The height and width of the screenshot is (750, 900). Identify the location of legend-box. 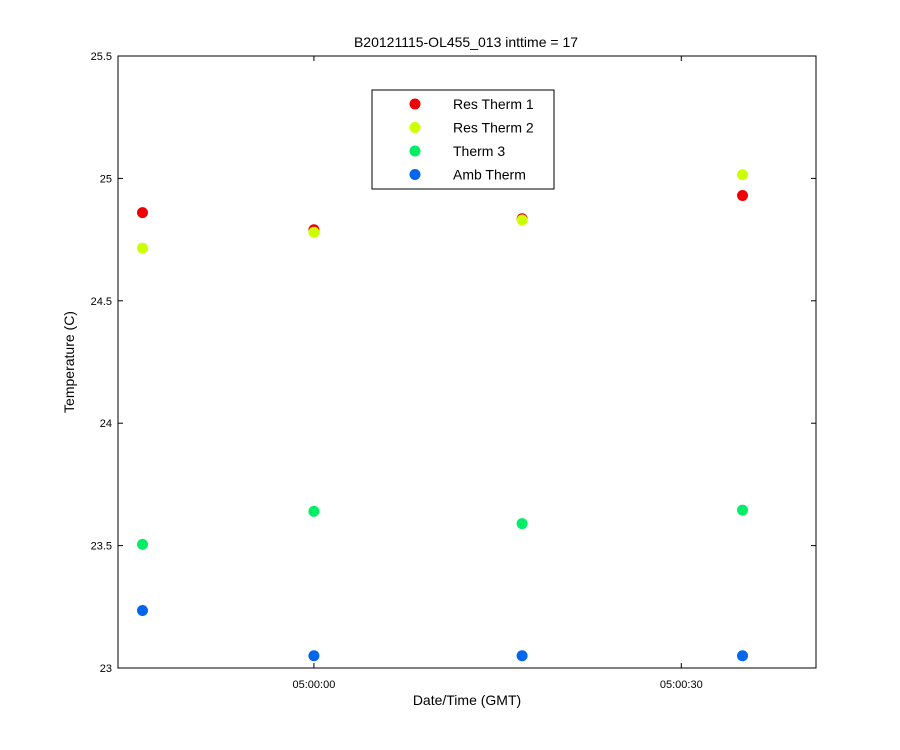
(463, 139).